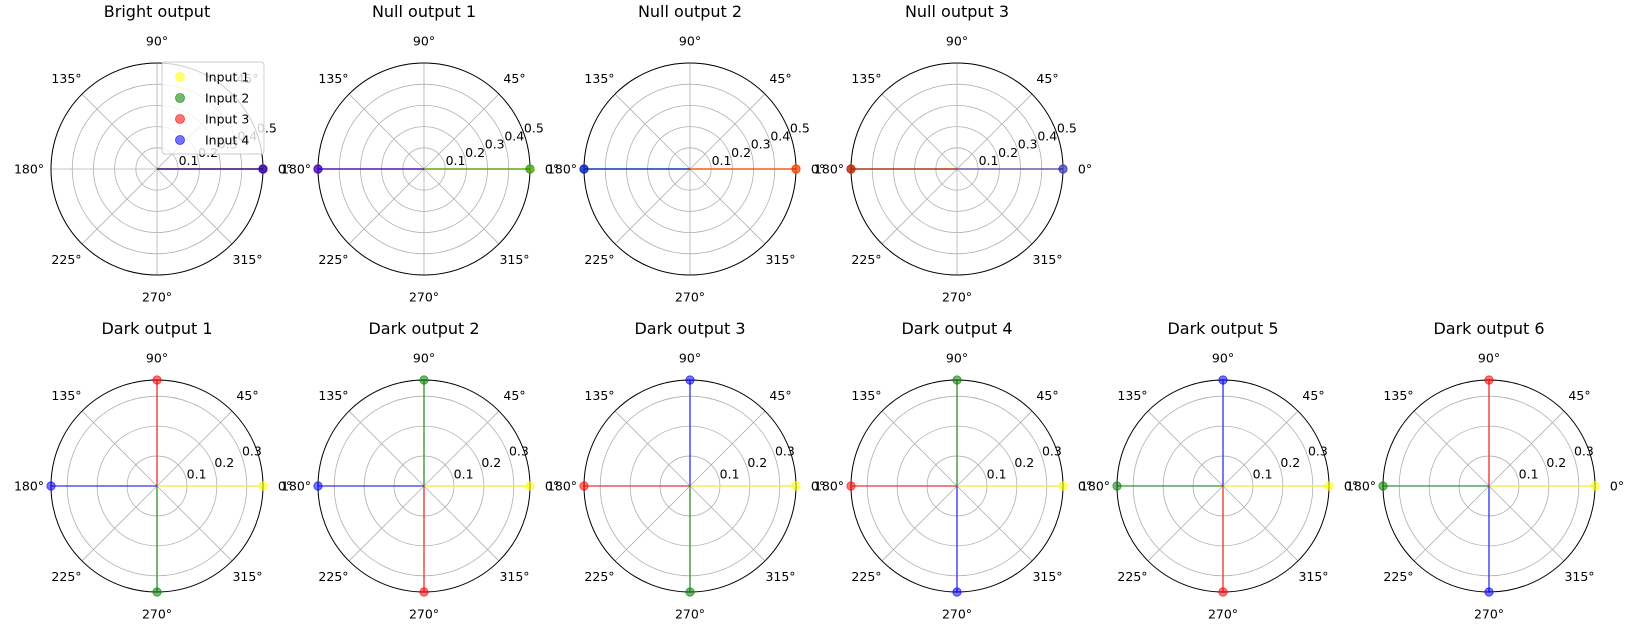  What do you see at coordinates (423, 328) in the screenshot?
I see `subplot-title: Dark output 2` at bounding box center [423, 328].